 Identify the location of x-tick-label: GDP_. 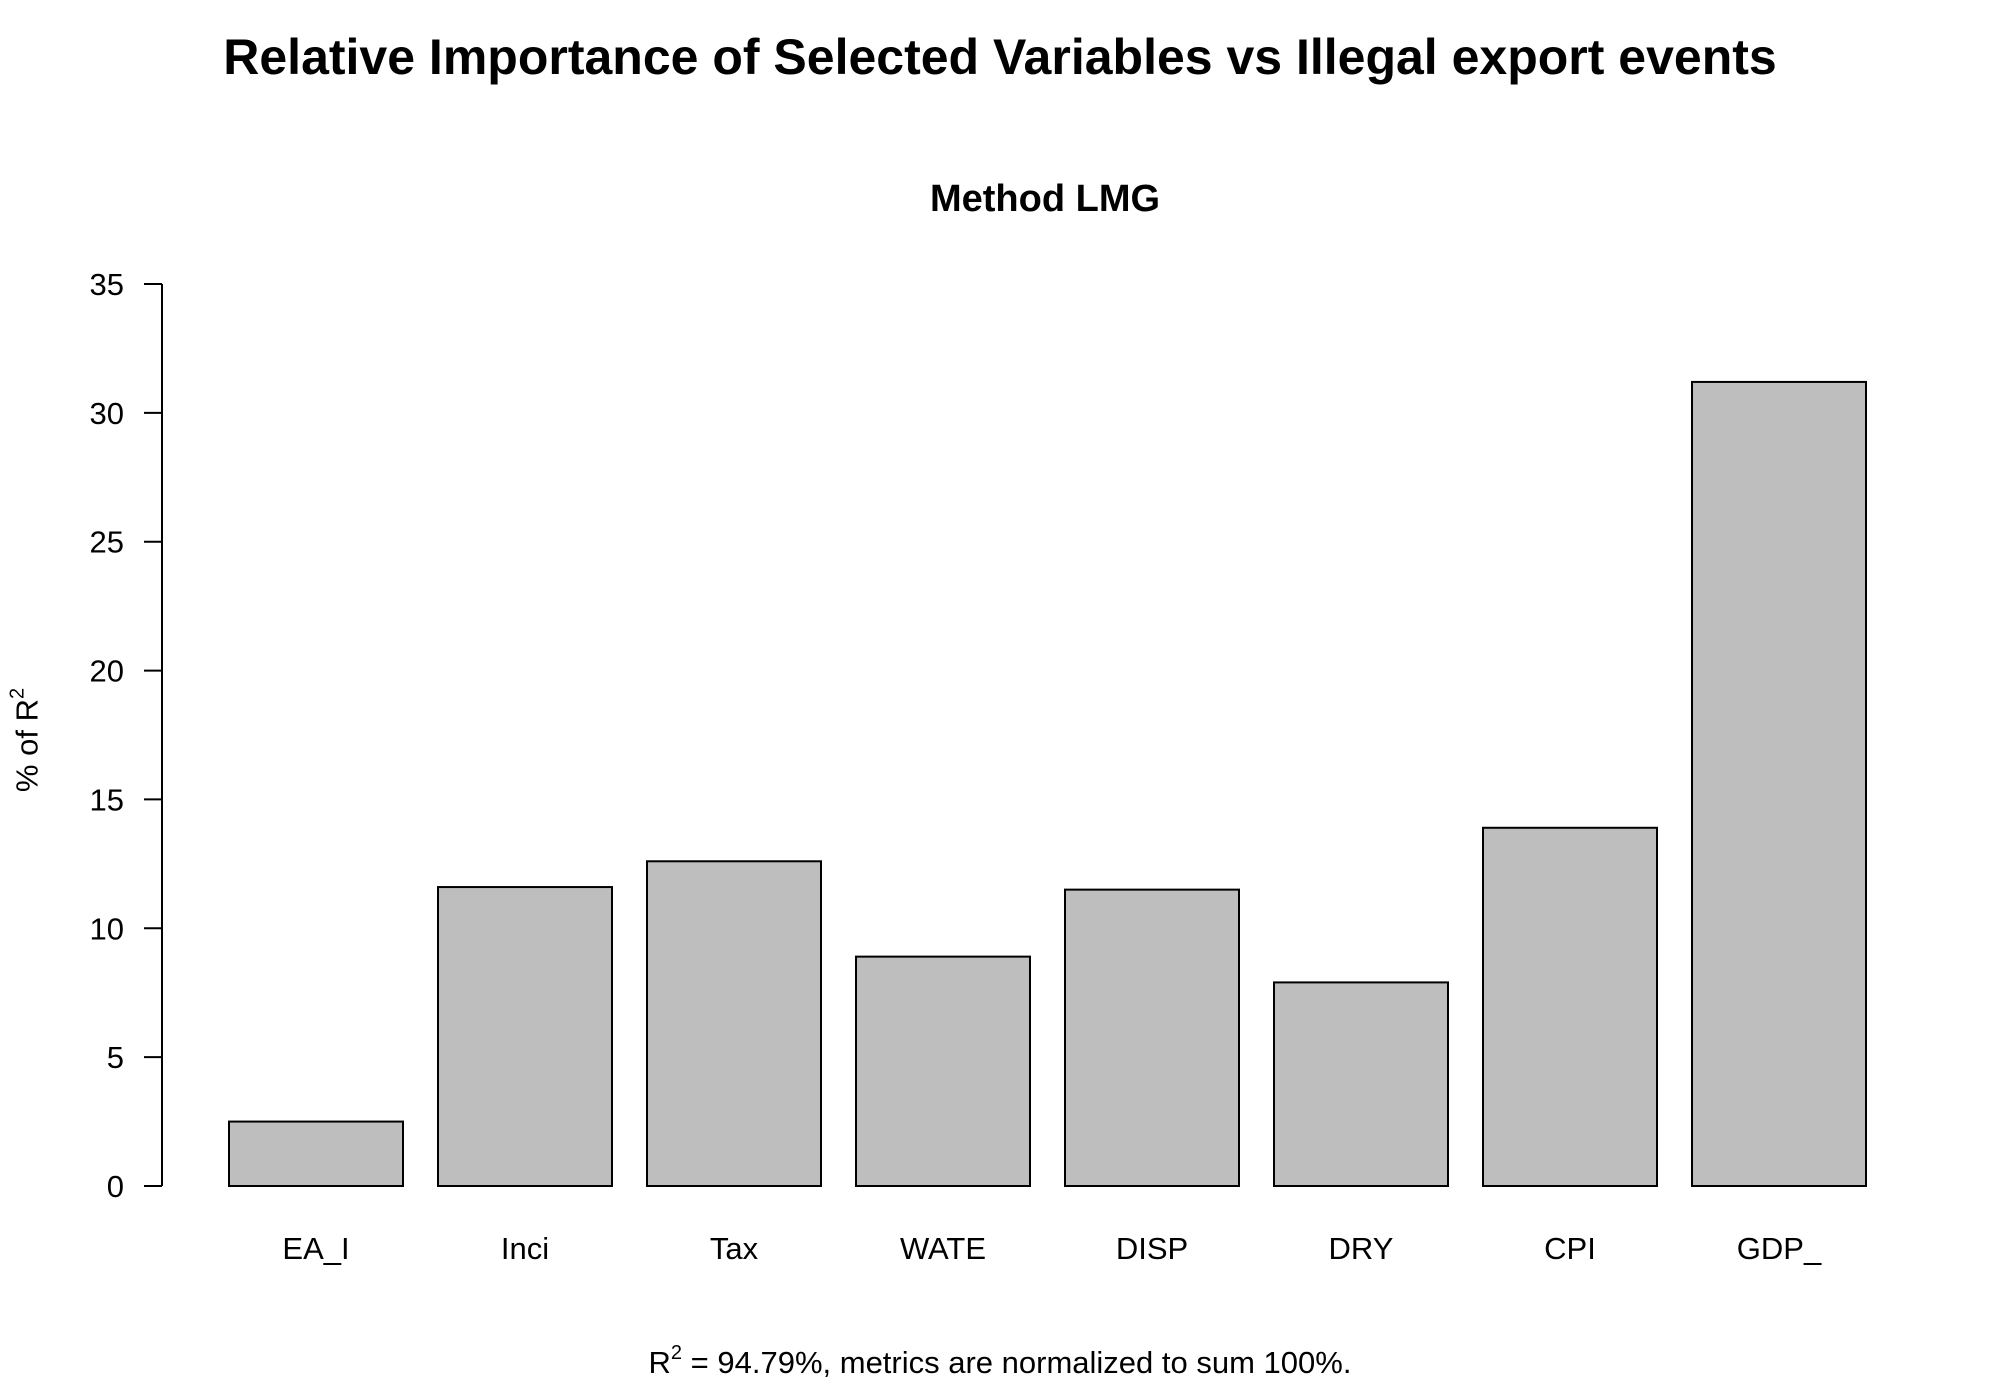
(1779, 1248).